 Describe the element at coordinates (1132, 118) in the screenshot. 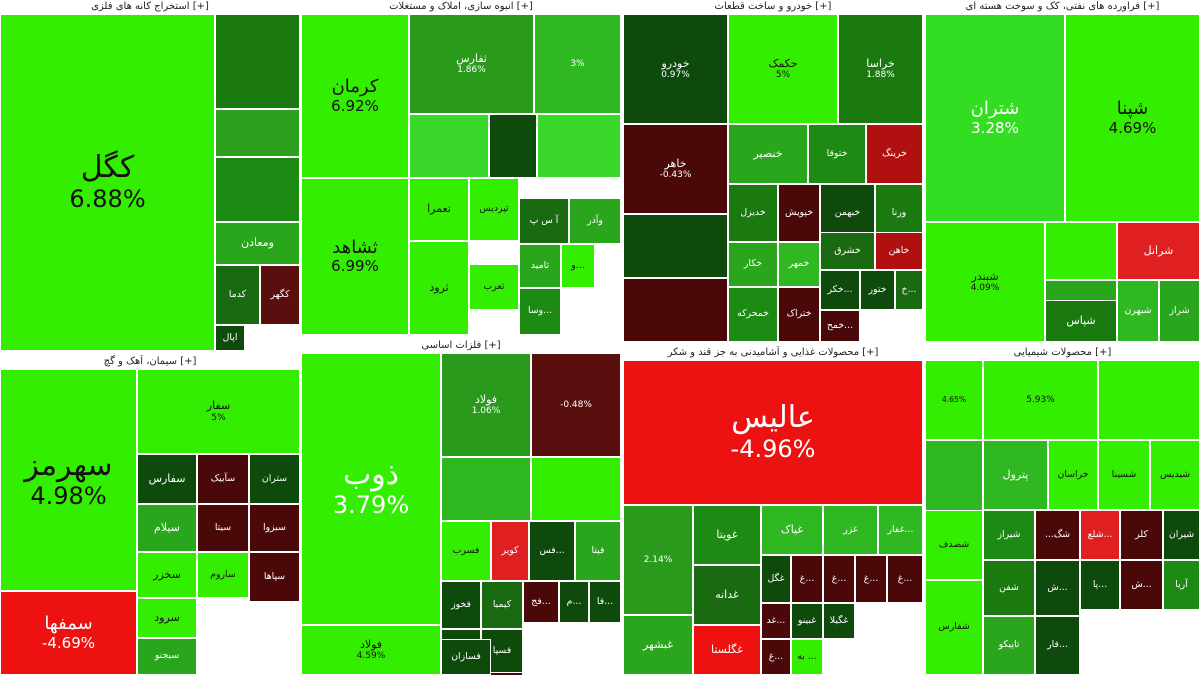

I see `stock-tile: شپنا 4.69%` at that location.